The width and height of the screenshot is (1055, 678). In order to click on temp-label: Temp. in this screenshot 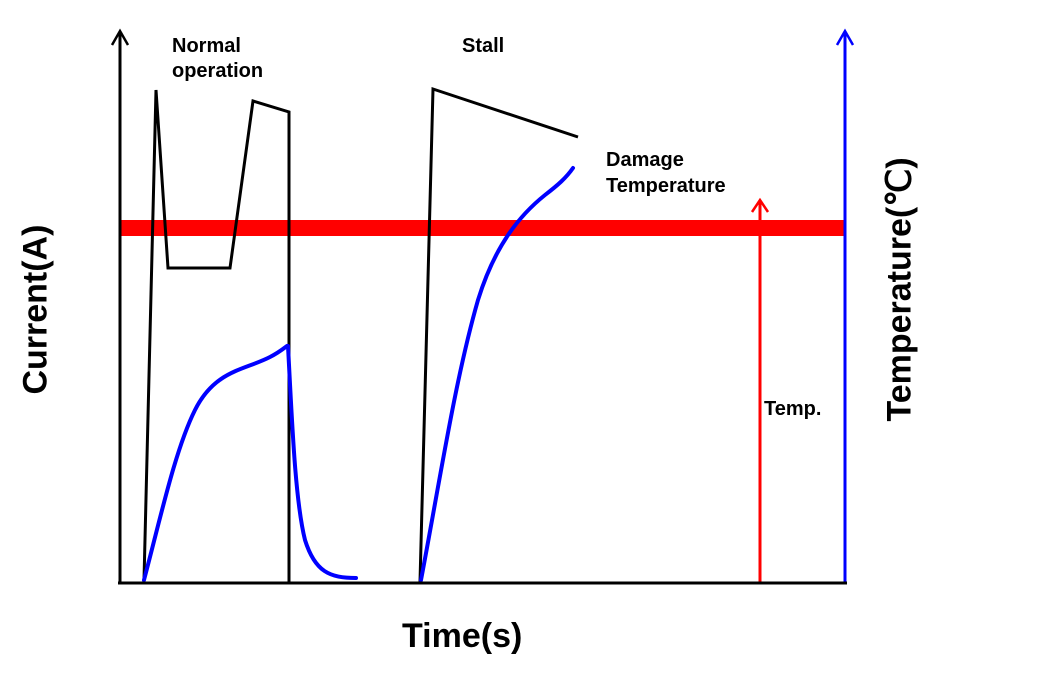, I will do `click(793, 409)`.